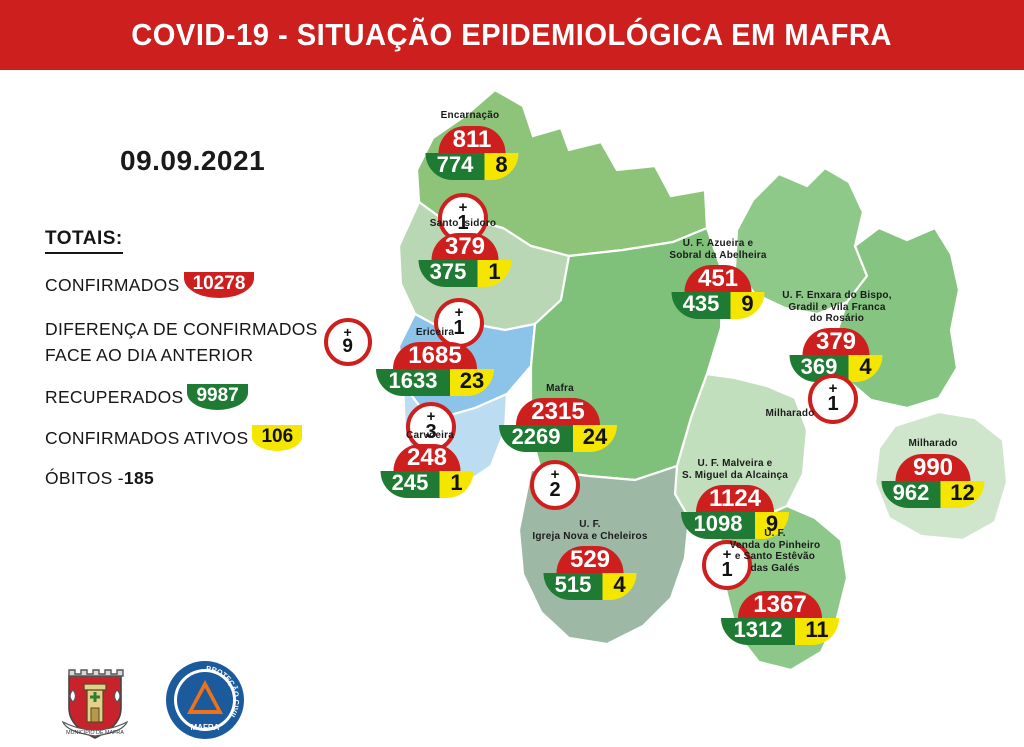  What do you see at coordinates (347, 346) in the screenshot?
I see `stat-difference-value: 9` at bounding box center [347, 346].